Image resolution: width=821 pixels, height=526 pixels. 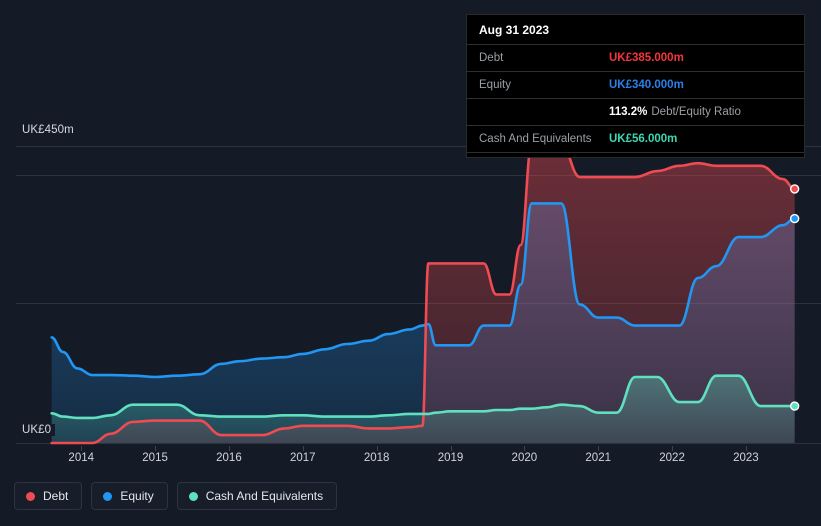 I want to click on legend-item-equity: Equity, so click(x=129, y=496).